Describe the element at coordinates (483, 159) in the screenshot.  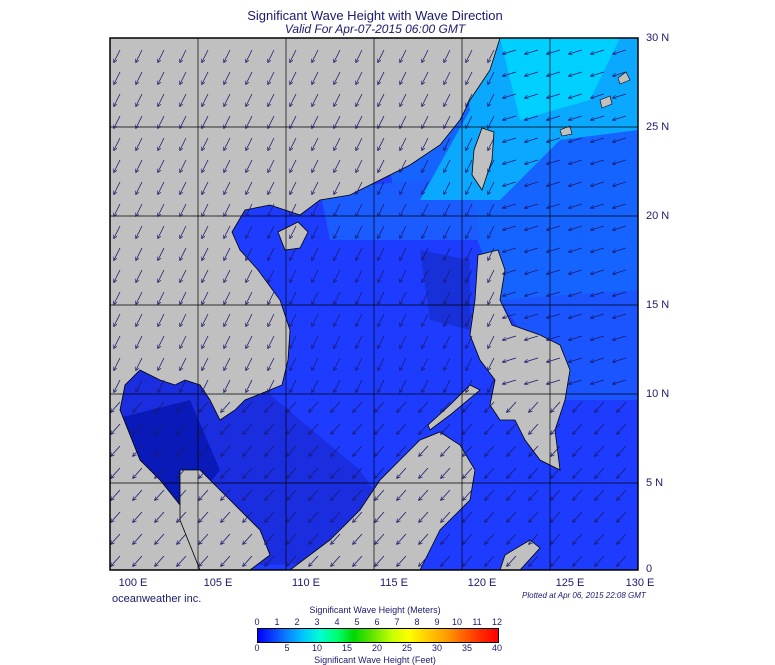
I see `taiwan-island` at that location.